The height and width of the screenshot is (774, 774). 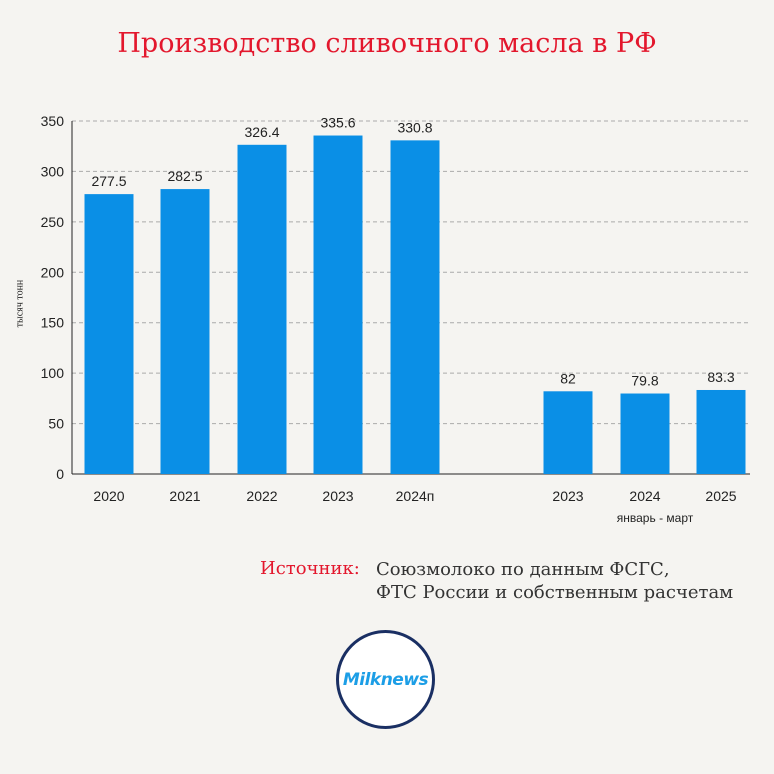 I want to click on data-label: 83.3, so click(x=720, y=377).